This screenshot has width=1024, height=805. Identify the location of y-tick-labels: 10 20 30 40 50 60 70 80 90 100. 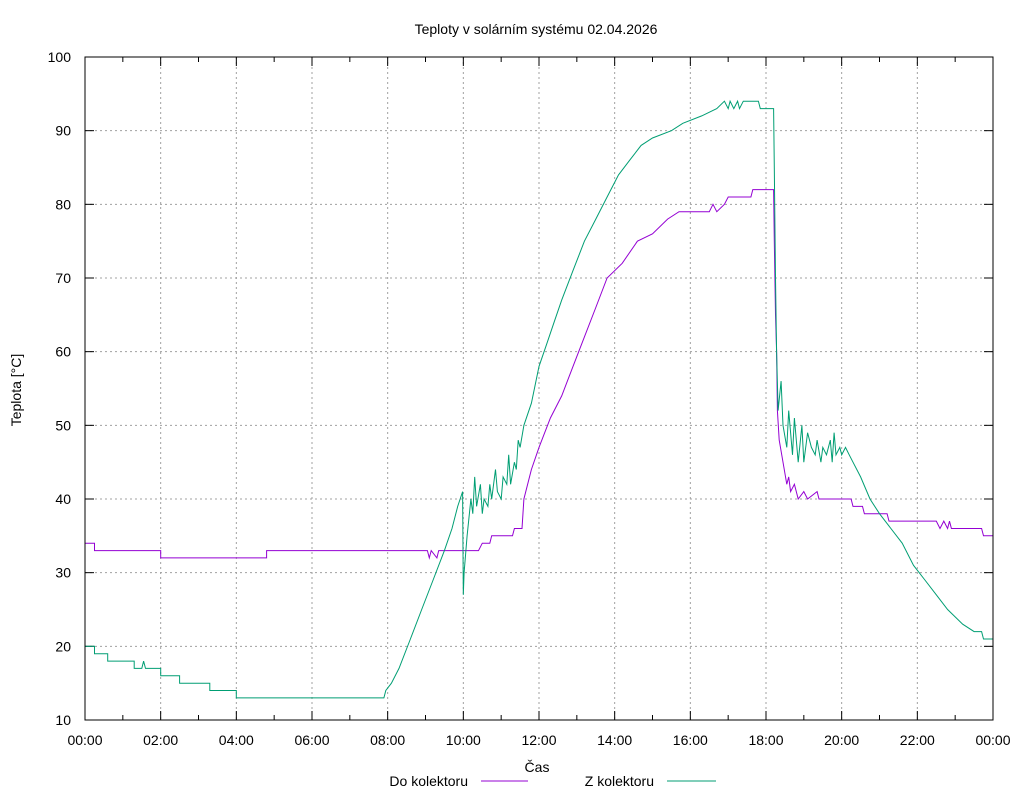
(60, 388).